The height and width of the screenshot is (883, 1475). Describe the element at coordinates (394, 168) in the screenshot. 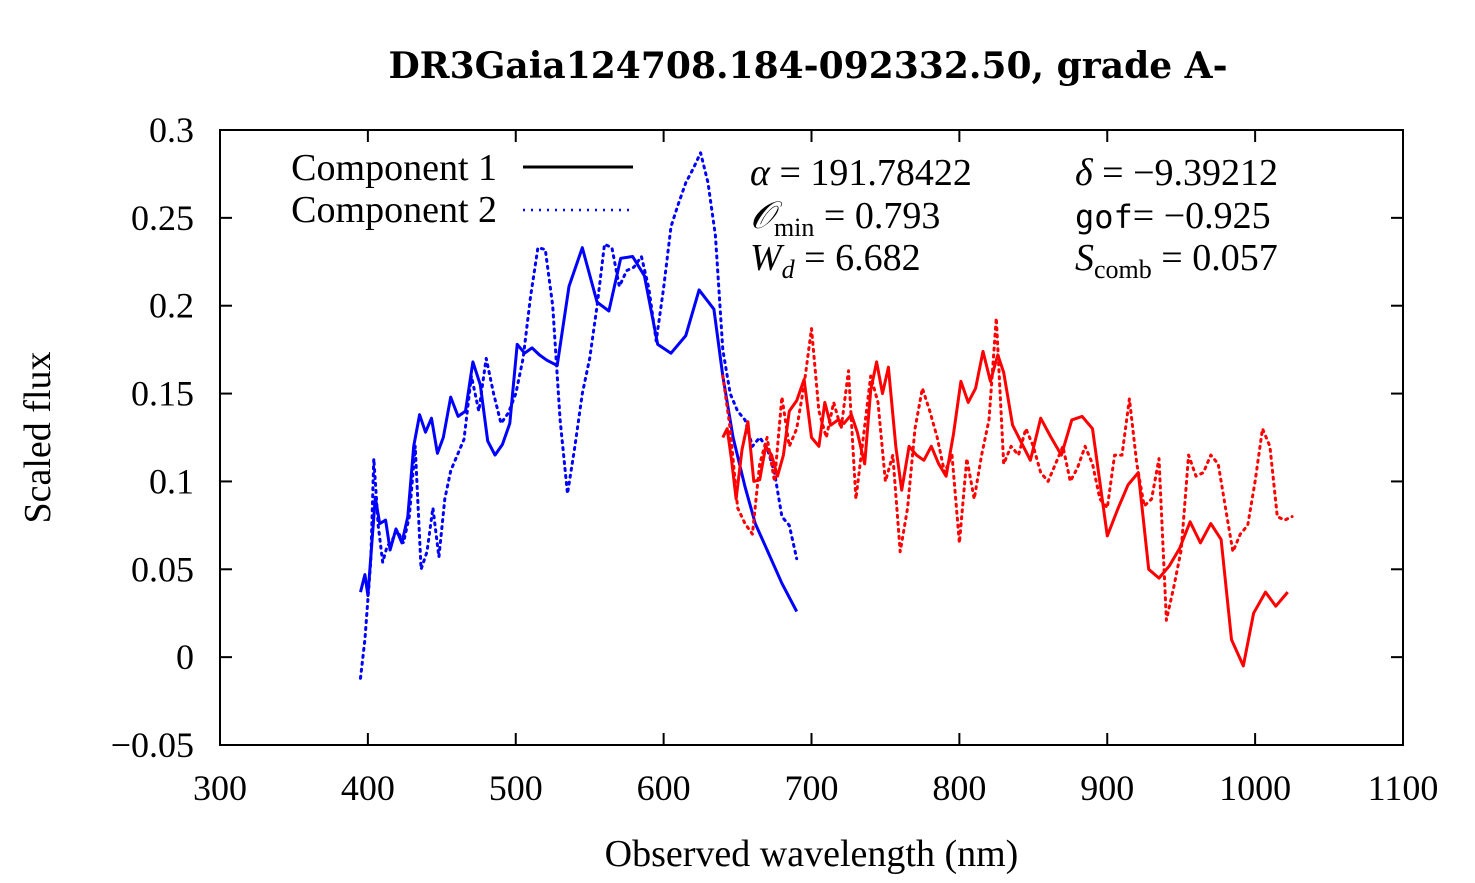

I see `legend-label-component-1: Component 1` at that location.